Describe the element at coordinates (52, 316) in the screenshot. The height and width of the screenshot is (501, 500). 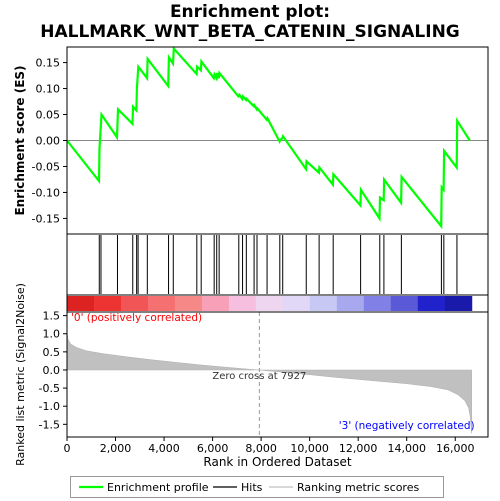
I see `metric-ytick-label: 1.5` at that location.